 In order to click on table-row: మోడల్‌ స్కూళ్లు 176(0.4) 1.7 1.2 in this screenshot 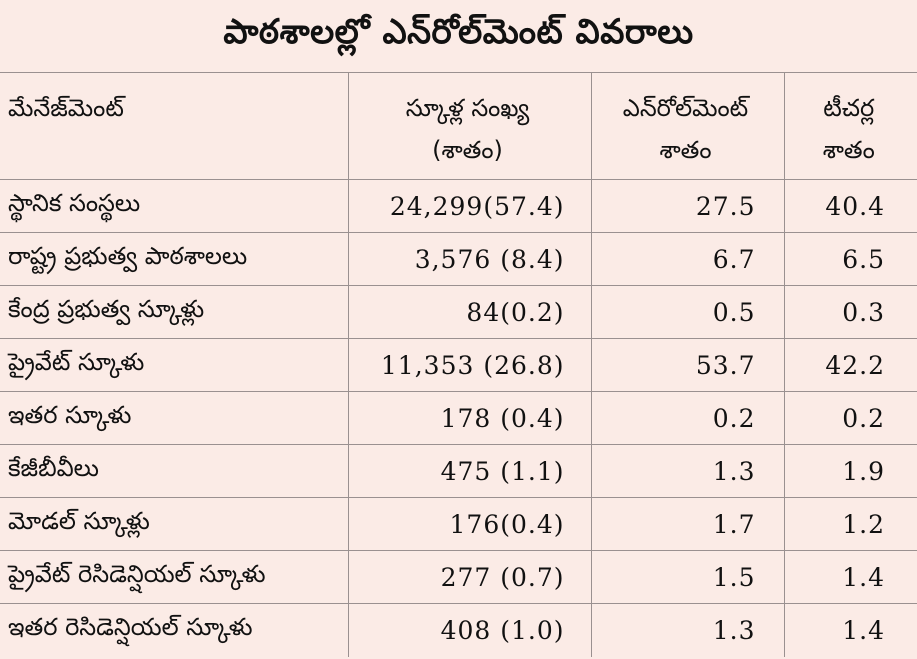, I will do `click(458, 524)`.